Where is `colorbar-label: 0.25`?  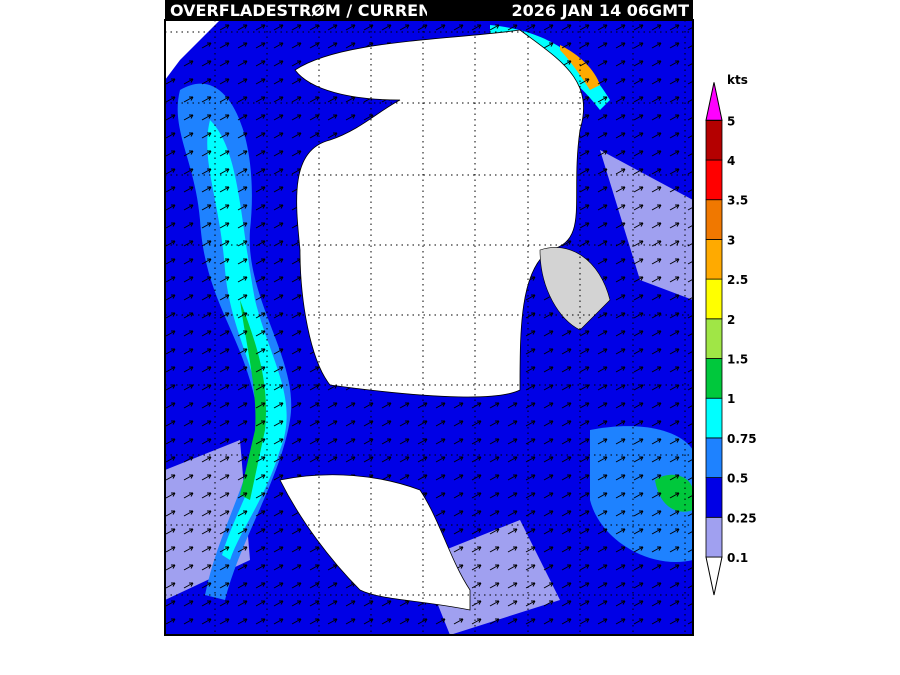 colorbar-label: 0.25 is located at coordinates (742, 518).